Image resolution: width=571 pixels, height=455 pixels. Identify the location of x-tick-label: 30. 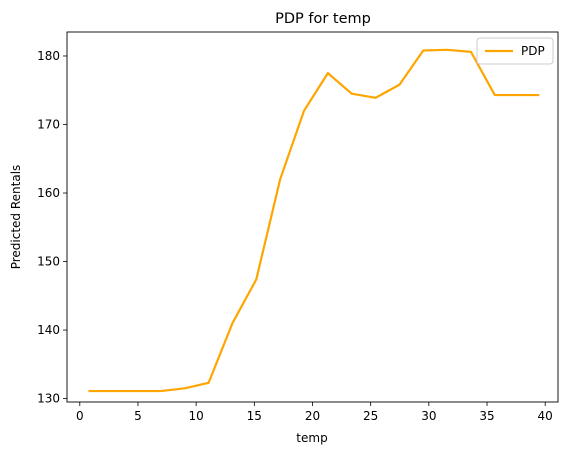
(428, 416).